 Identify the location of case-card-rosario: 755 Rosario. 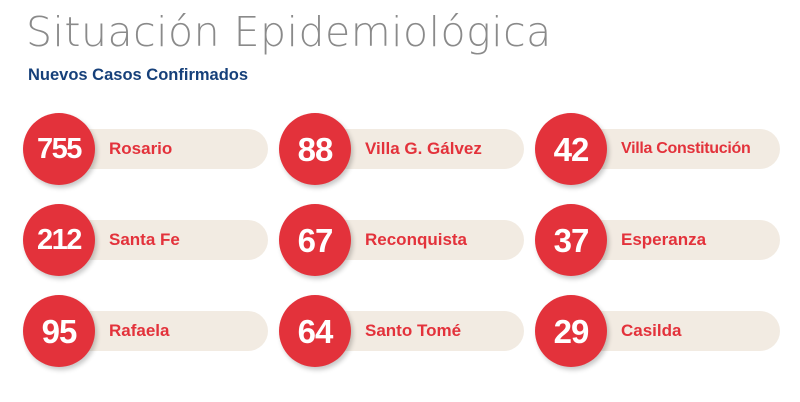
(145, 149).